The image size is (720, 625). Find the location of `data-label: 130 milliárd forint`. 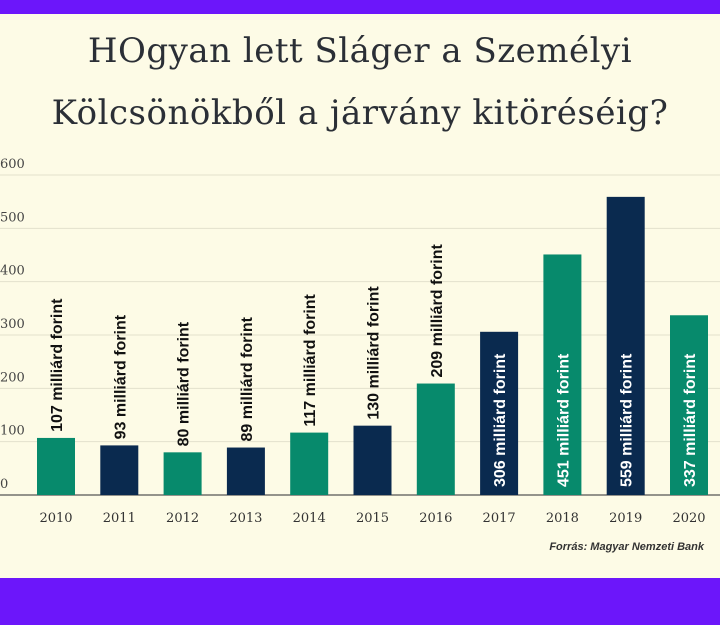

data-label: 130 milliárd forint is located at coordinates (374, 353).